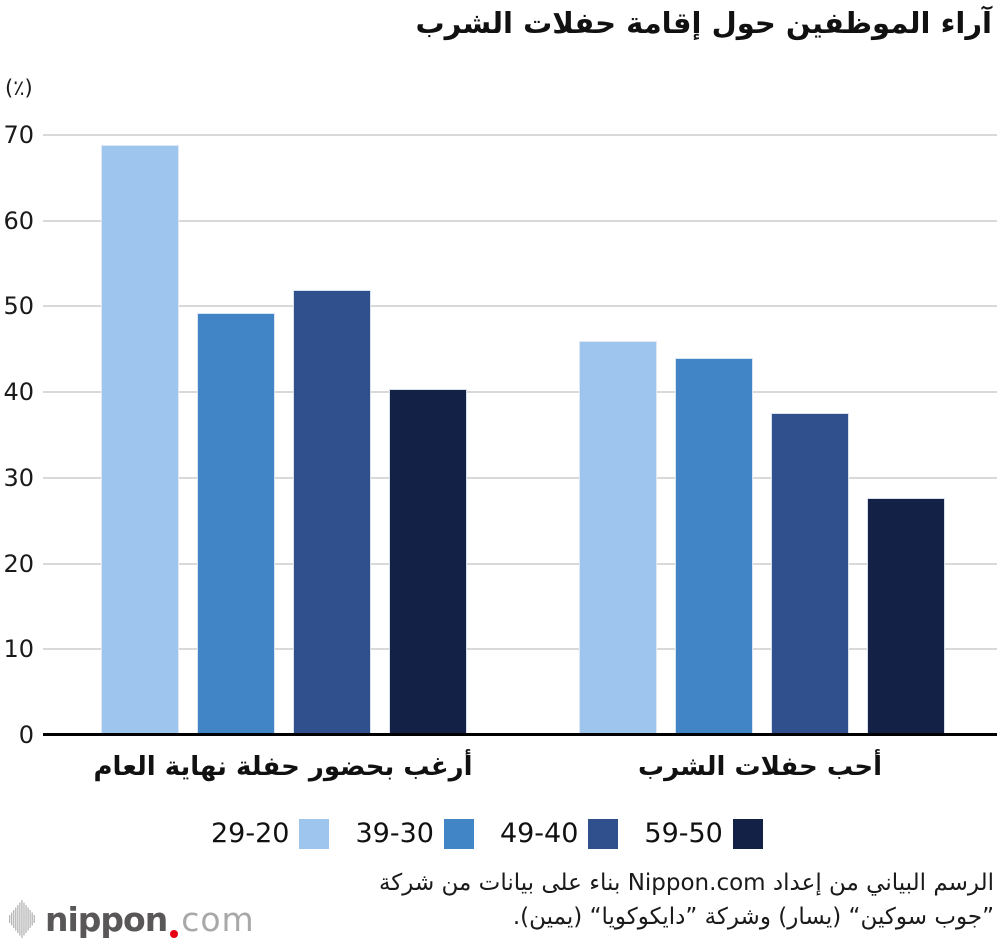 The image size is (1000, 944). Describe the element at coordinates (19, 88) in the screenshot. I see `y-axis-unit-label: (٪)` at that location.